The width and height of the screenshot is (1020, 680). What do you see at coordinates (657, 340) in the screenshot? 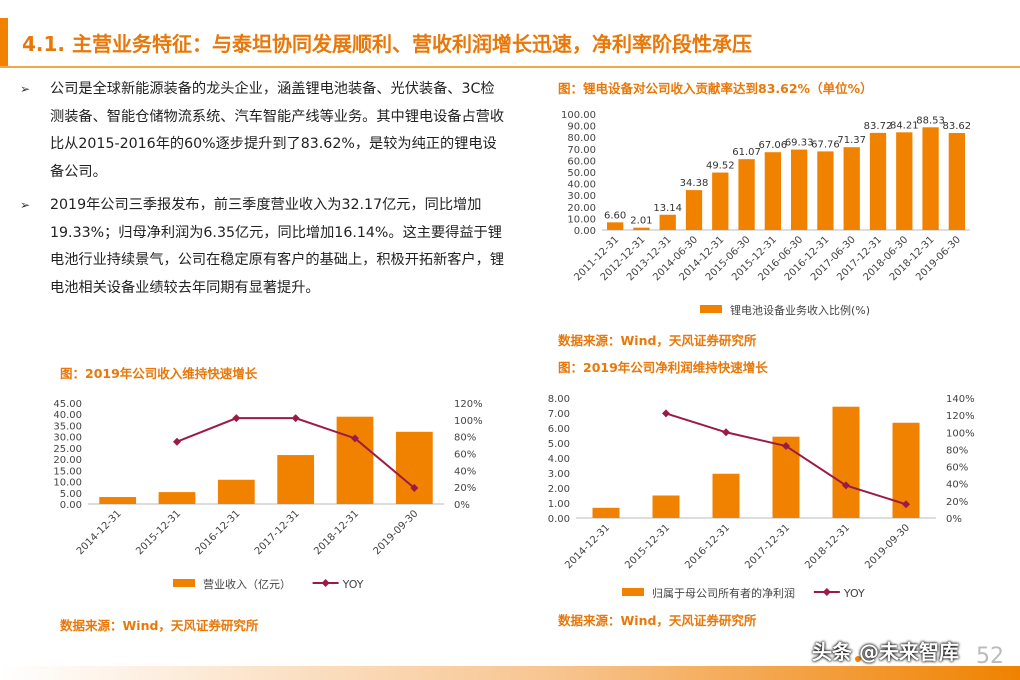
I see `chart1-source: 数据来源：Wind，天风证券研究所` at bounding box center [657, 340].